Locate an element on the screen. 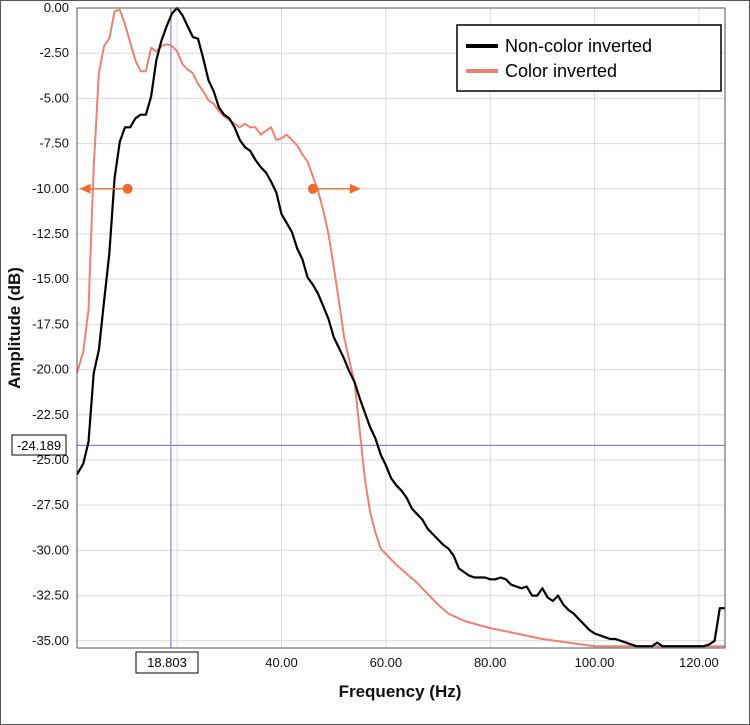  cursor-x-label-box is located at coordinates (167, 662).